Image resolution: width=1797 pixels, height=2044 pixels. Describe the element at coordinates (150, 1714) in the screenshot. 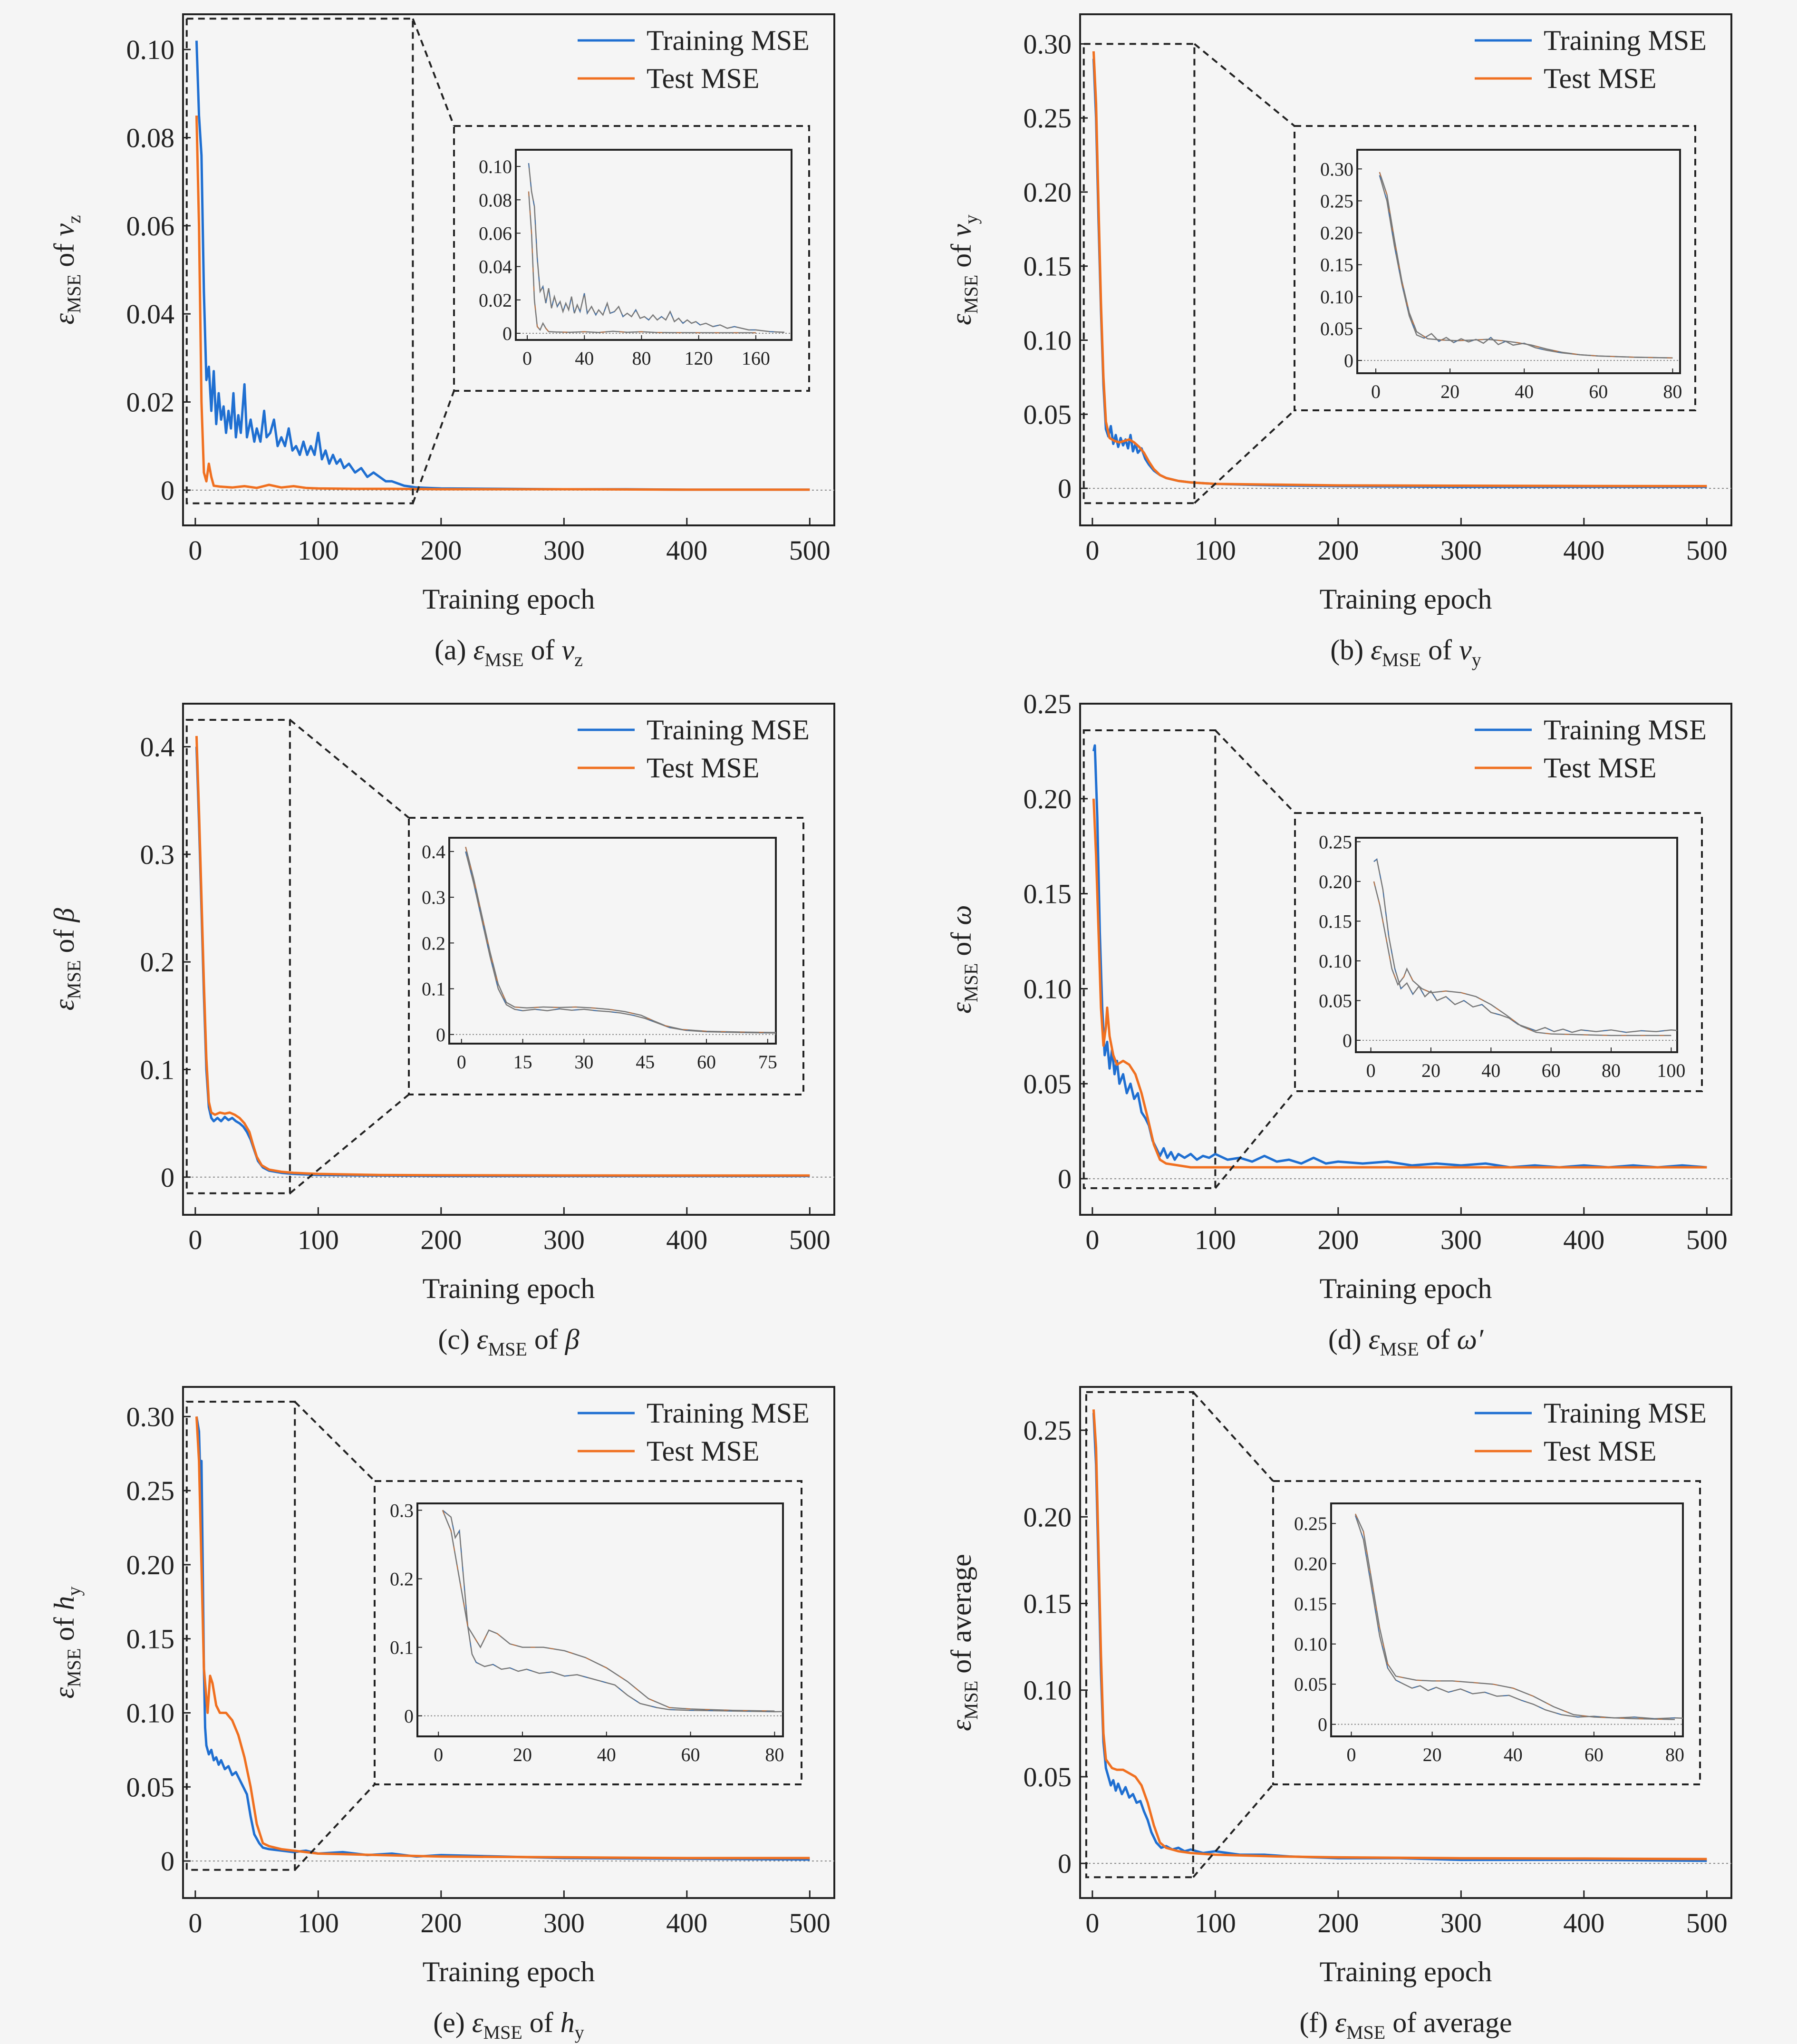

I see `y-tick-label: 0.10` at that location.